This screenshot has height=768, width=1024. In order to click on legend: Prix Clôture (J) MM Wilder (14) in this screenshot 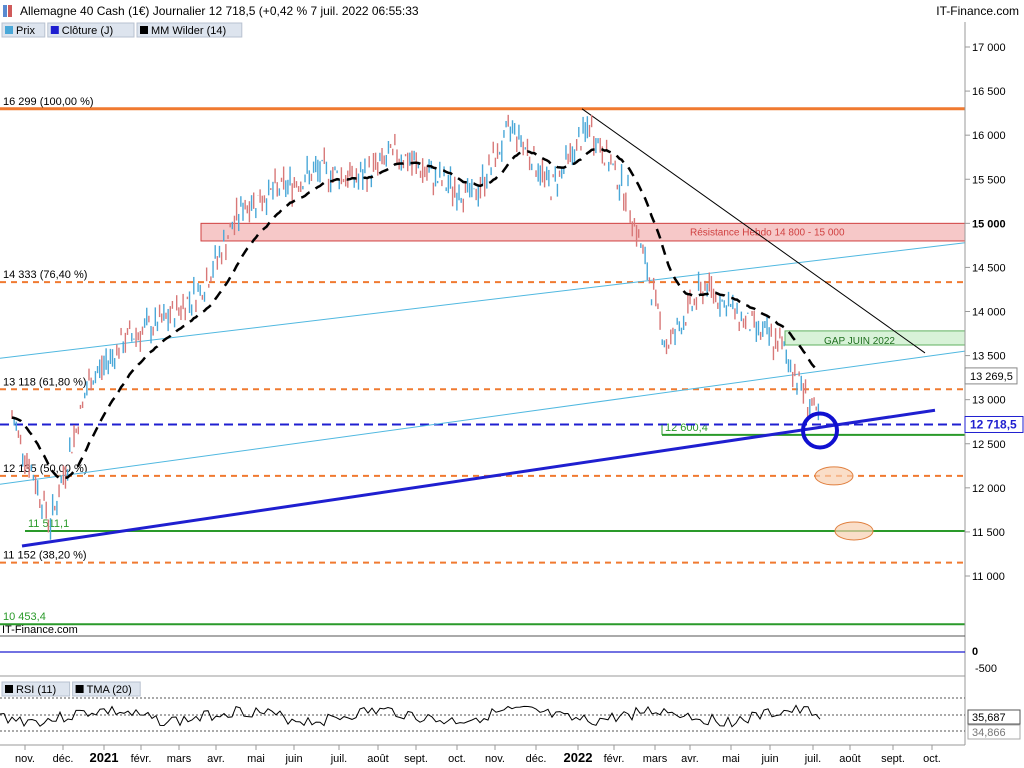, I will do `click(122, 30)`.